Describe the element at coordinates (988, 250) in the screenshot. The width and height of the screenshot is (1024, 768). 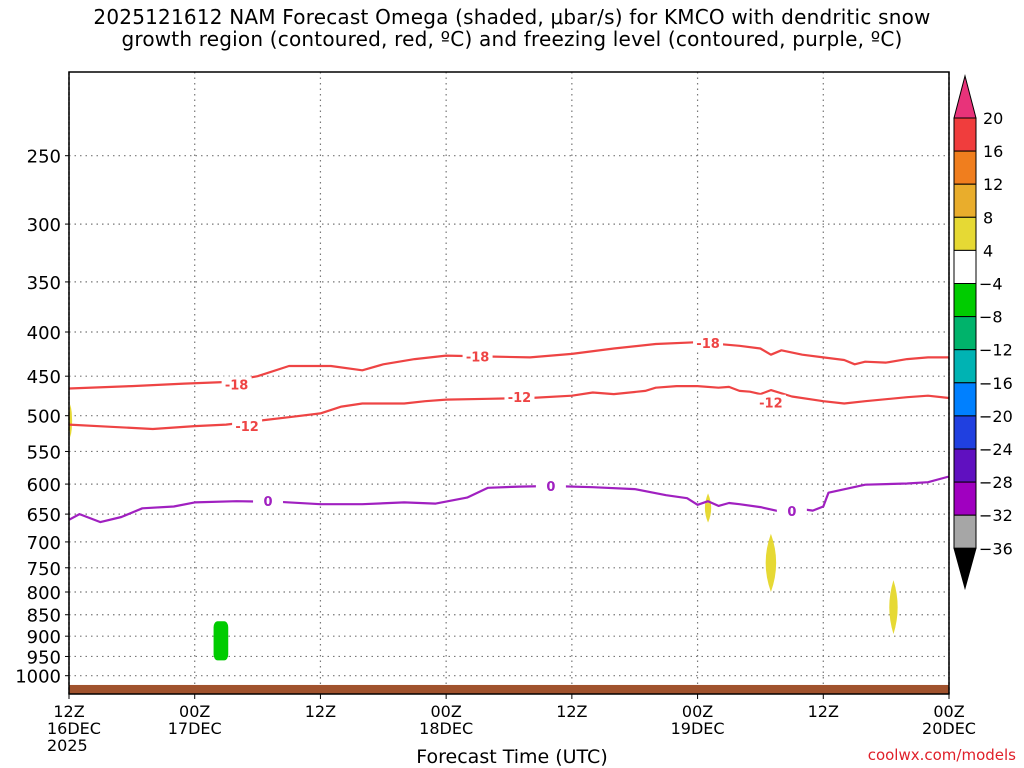
I see `colorbar-label: 4` at that location.